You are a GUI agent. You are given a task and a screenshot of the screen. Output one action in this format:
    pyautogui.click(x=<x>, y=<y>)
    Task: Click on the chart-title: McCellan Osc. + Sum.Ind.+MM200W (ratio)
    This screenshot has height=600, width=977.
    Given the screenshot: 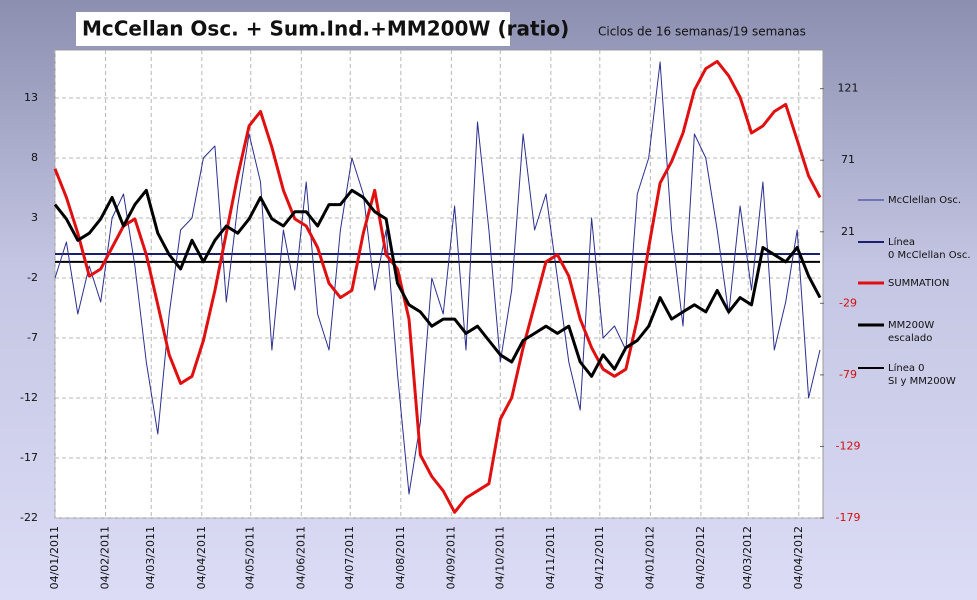 What is the action you would take?
    pyautogui.click(x=325, y=29)
    